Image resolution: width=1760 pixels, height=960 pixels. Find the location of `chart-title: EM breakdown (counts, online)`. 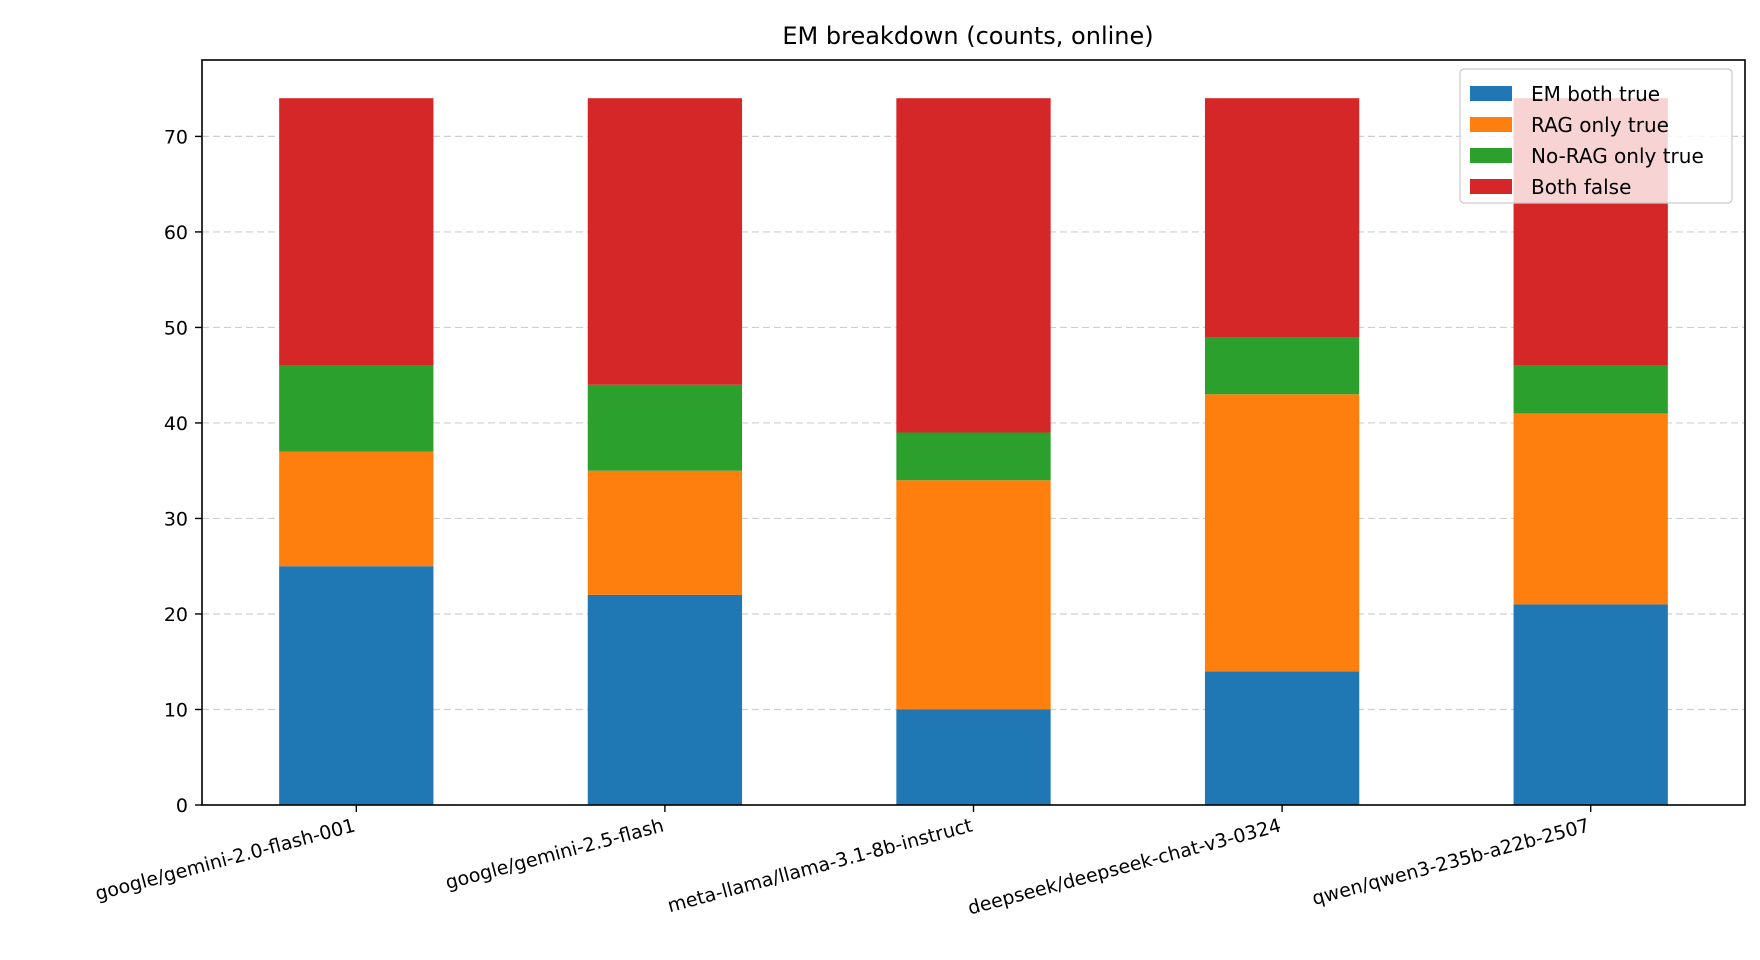

chart-title: EM breakdown (counts, online) is located at coordinates (967, 36).